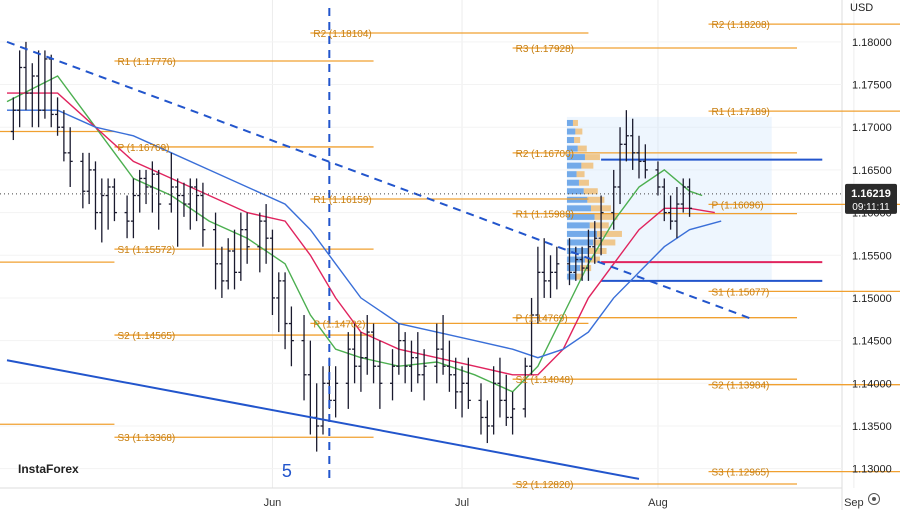  Describe the element at coordinates (48, 469) in the screenshot. I see `watermark-logo: InstaForex` at that location.